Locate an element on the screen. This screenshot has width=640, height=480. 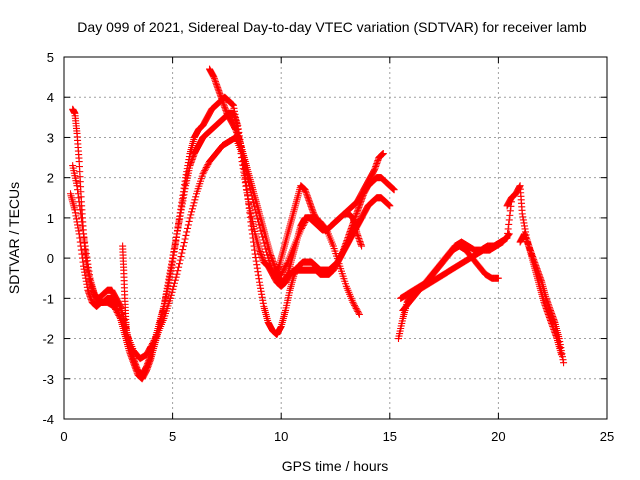
y-tick-label: 4 is located at coordinates (50, 97).